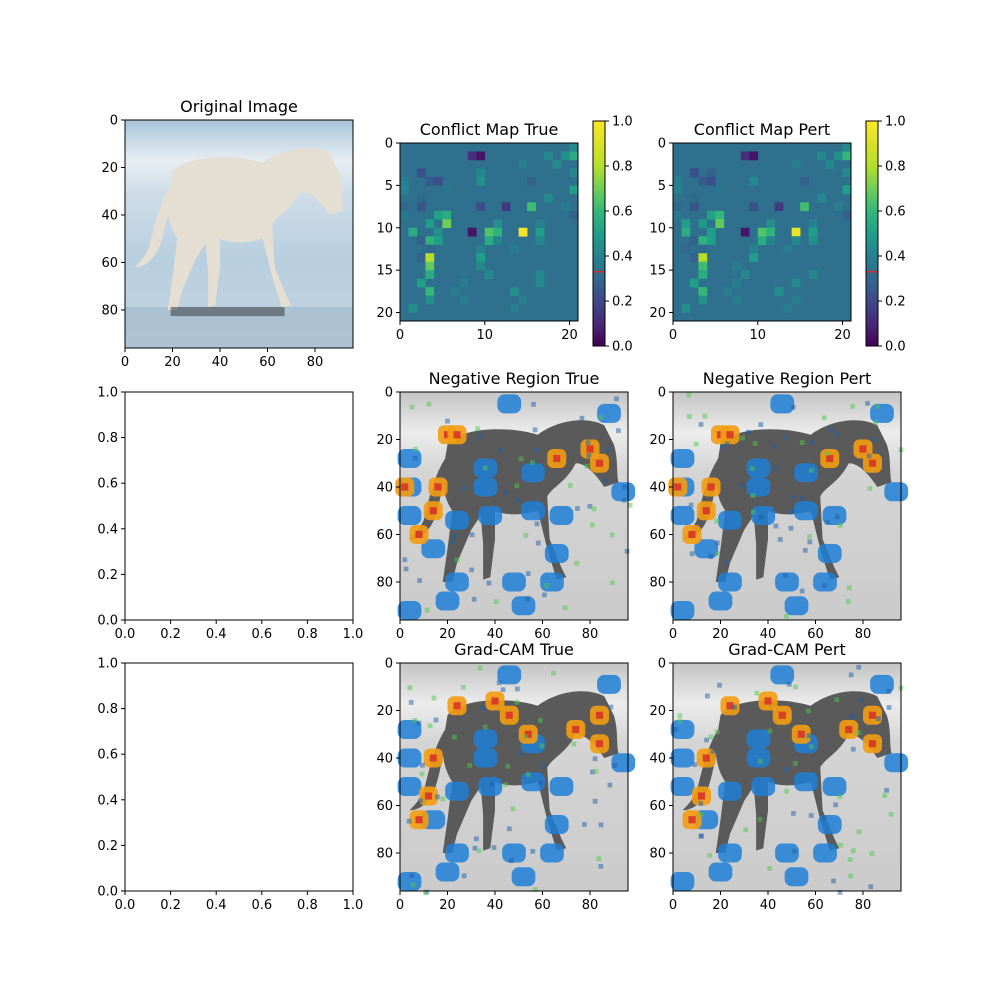  What do you see at coordinates (107, 393) in the screenshot?
I see `y-tick-label: 1.0` at bounding box center [107, 393].